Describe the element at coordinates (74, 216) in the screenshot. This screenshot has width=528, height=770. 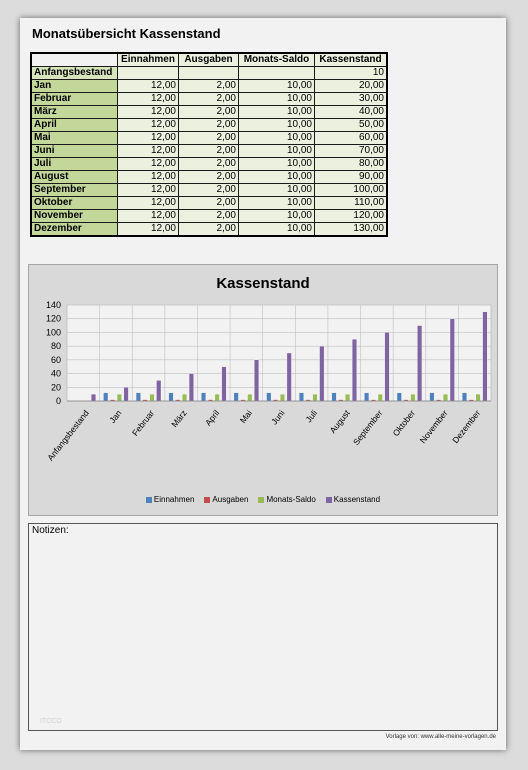
I see `row-label: November` at that location.